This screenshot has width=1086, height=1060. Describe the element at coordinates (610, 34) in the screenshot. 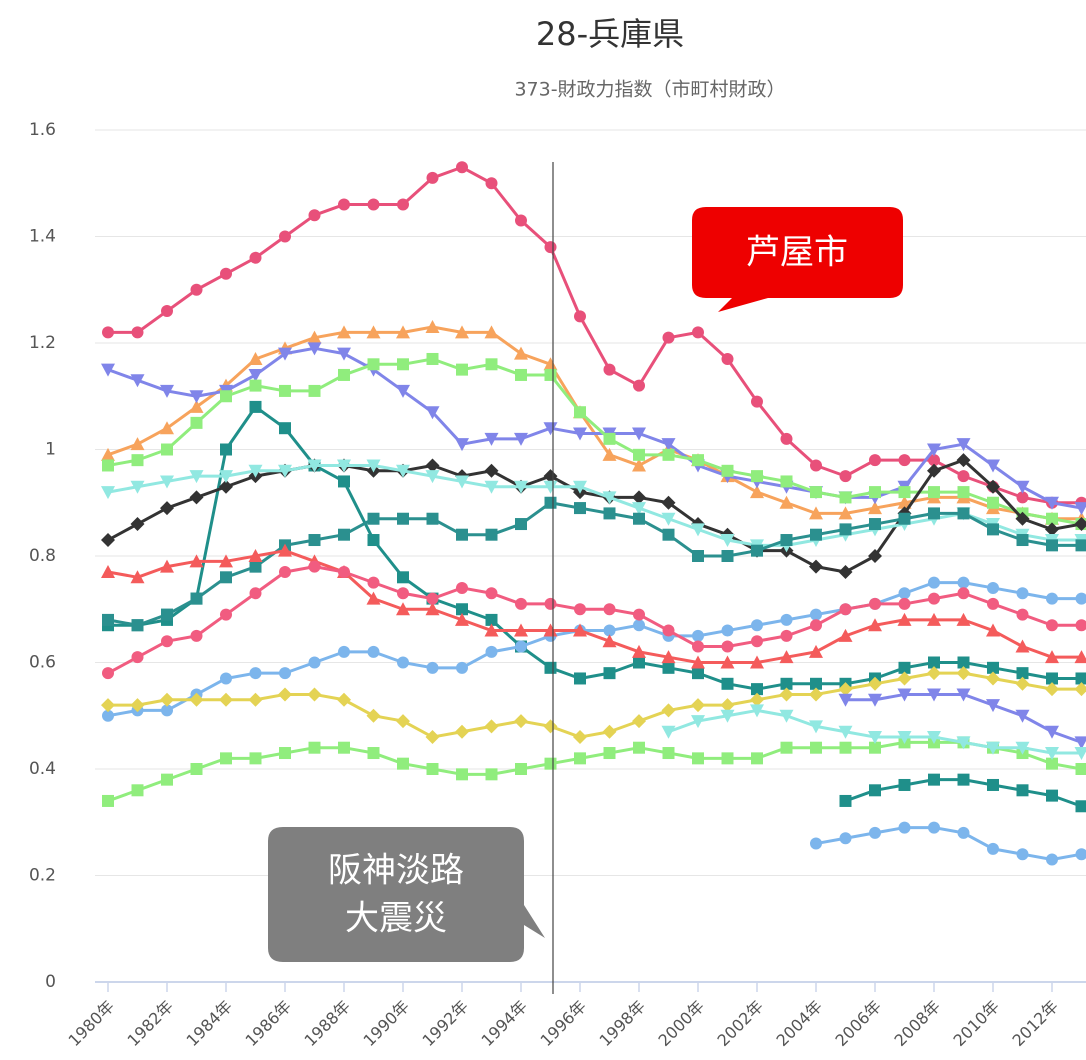

I see `chart-title: 28-兵庫県` at that location.